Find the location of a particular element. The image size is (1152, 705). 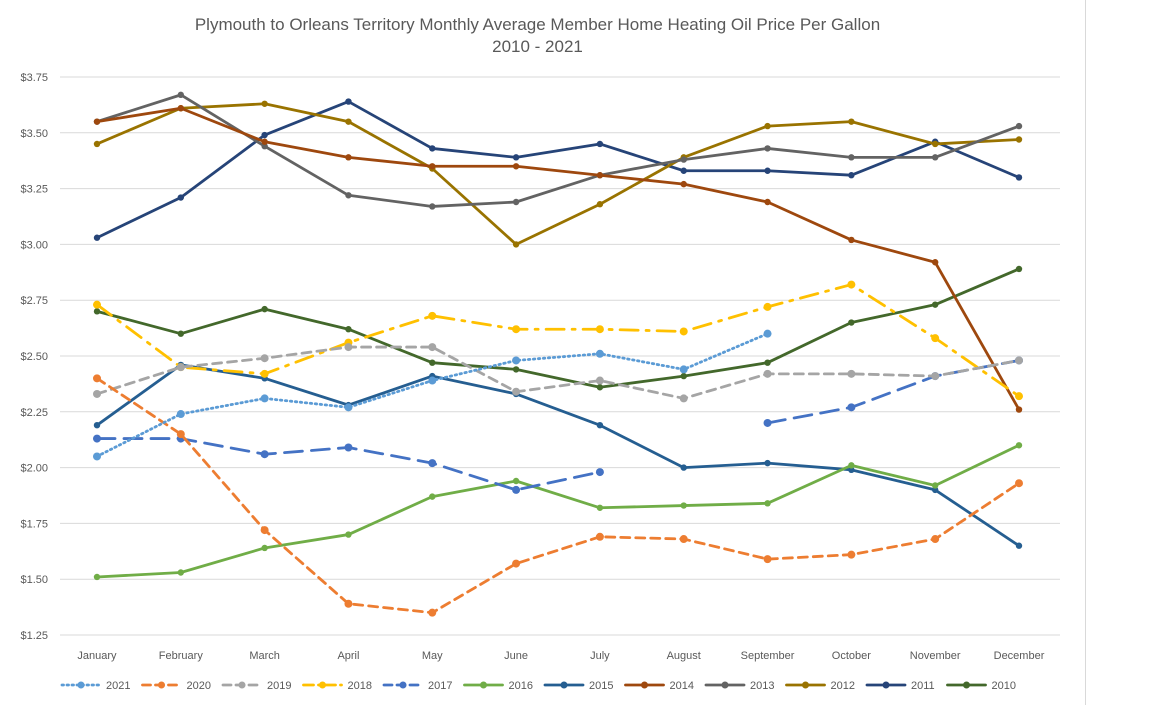

legend-label: 2018 is located at coordinates (360, 686).